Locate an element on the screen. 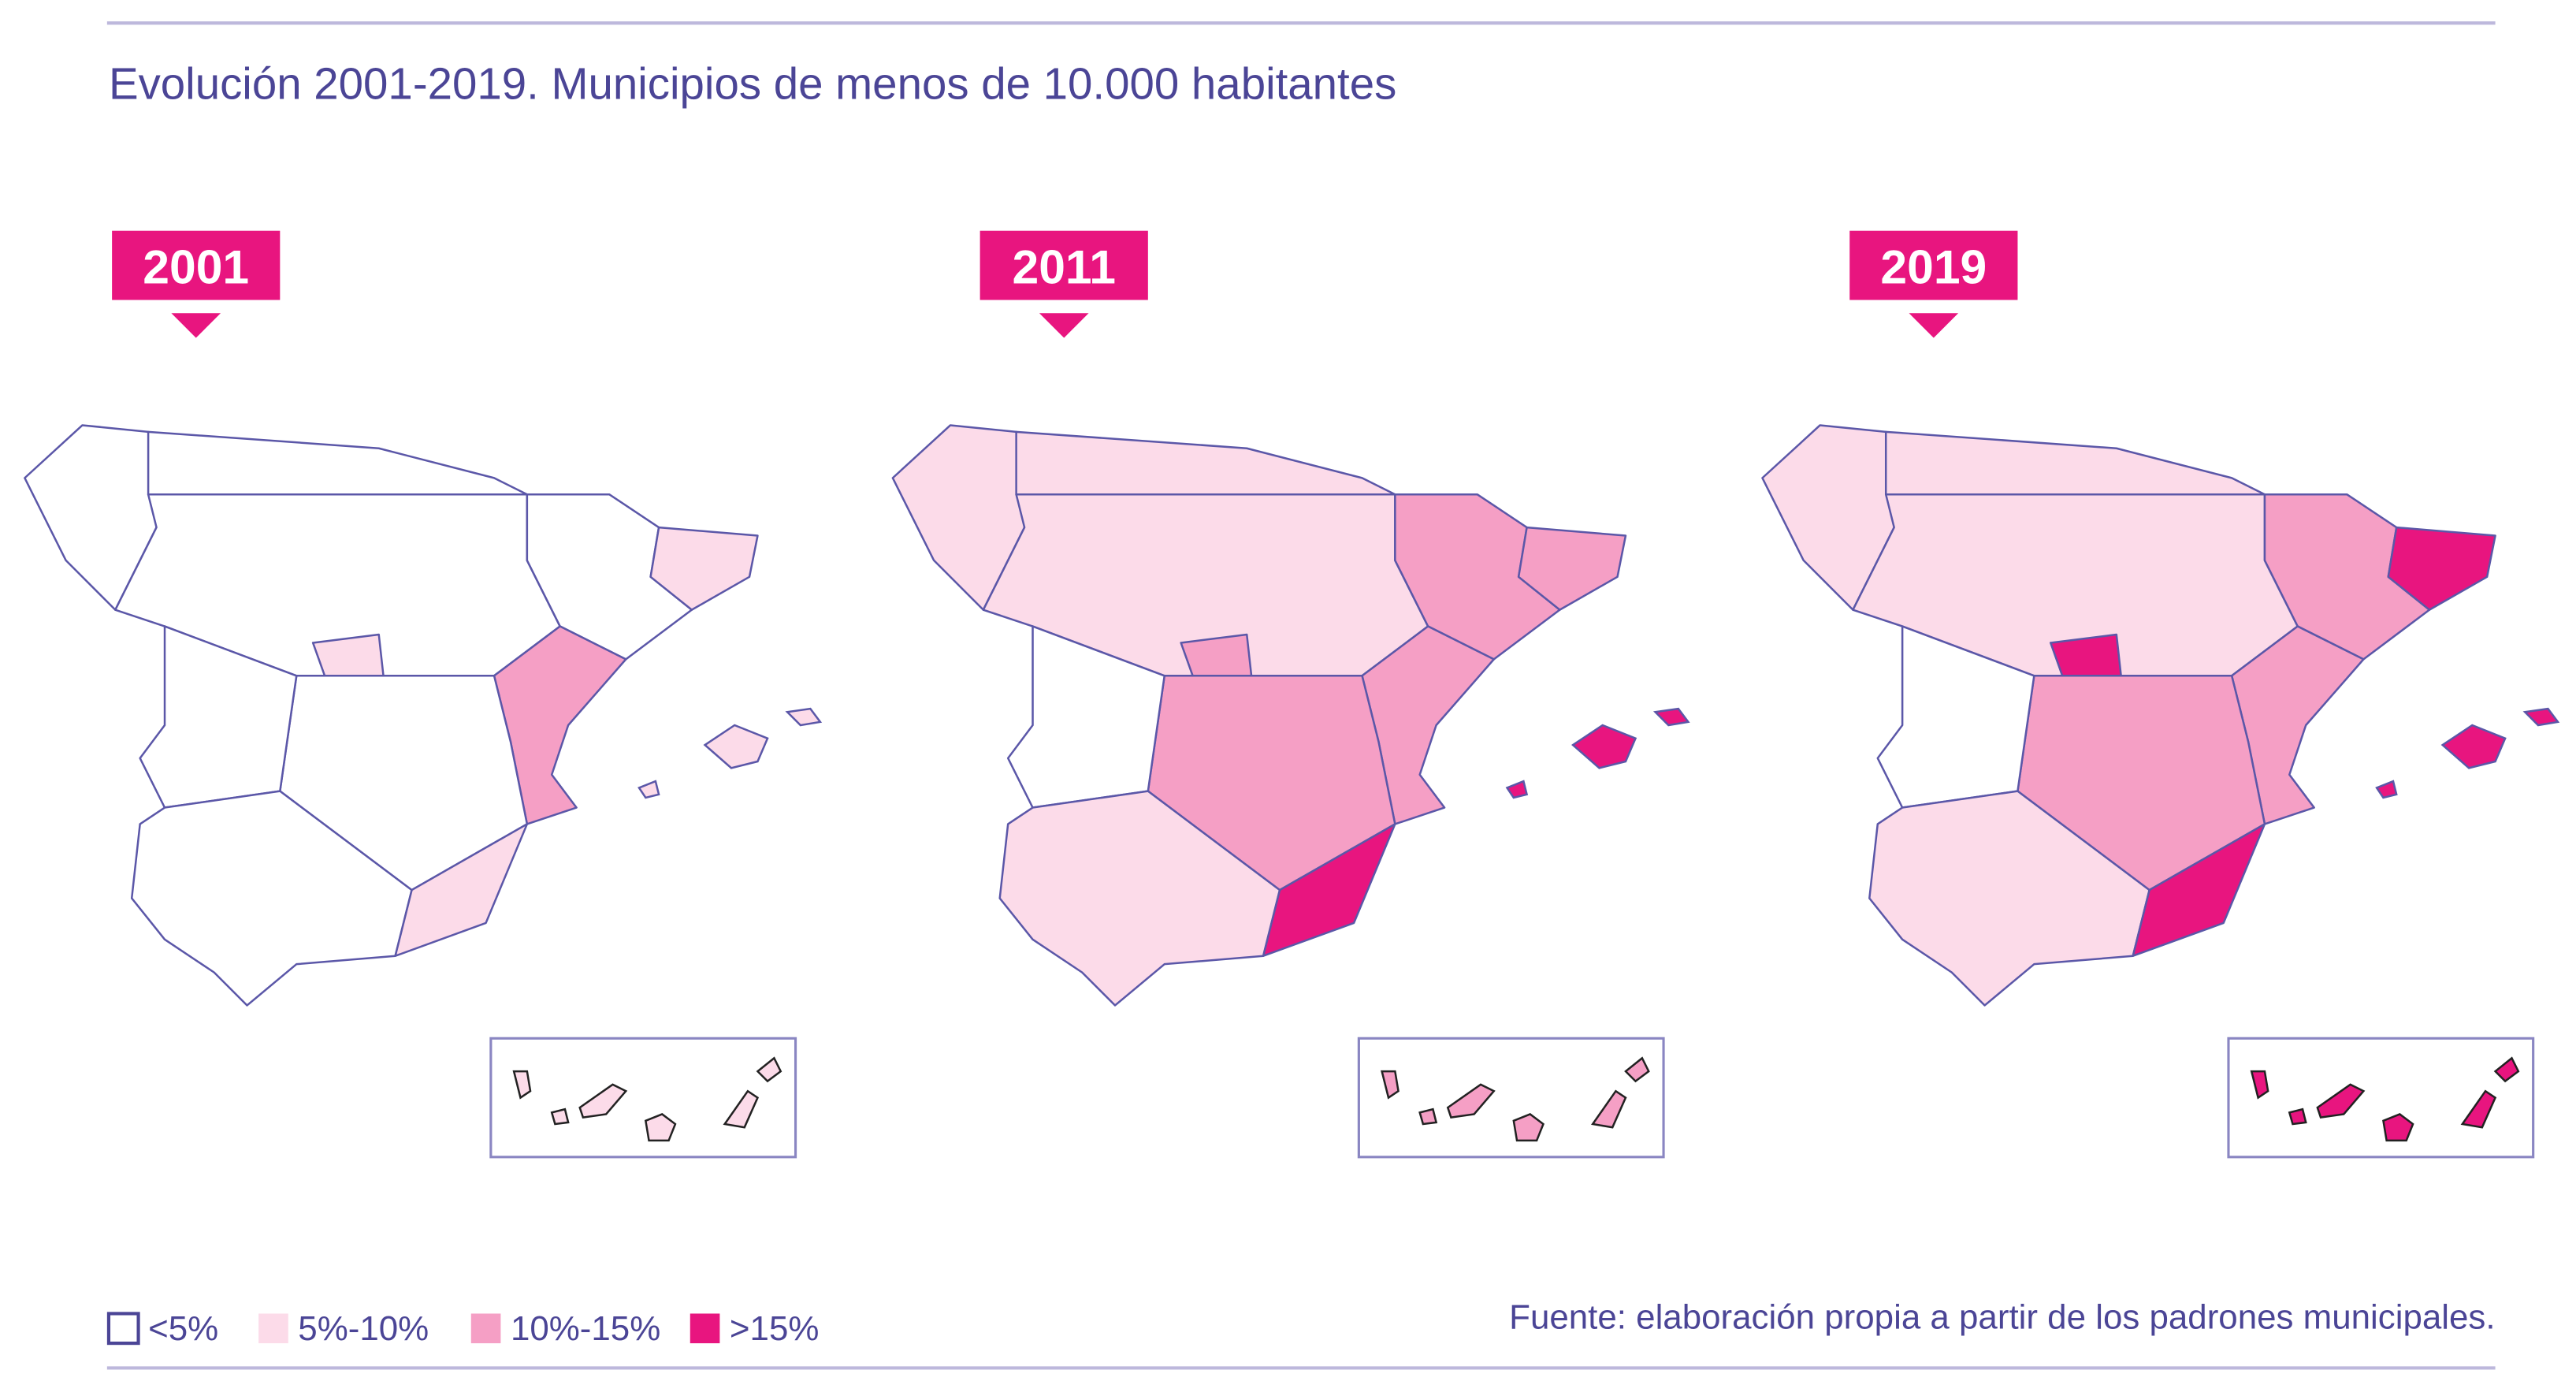 The width and height of the screenshot is (2576, 1396). legend-label: <5% is located at coordinates (183, 1328).